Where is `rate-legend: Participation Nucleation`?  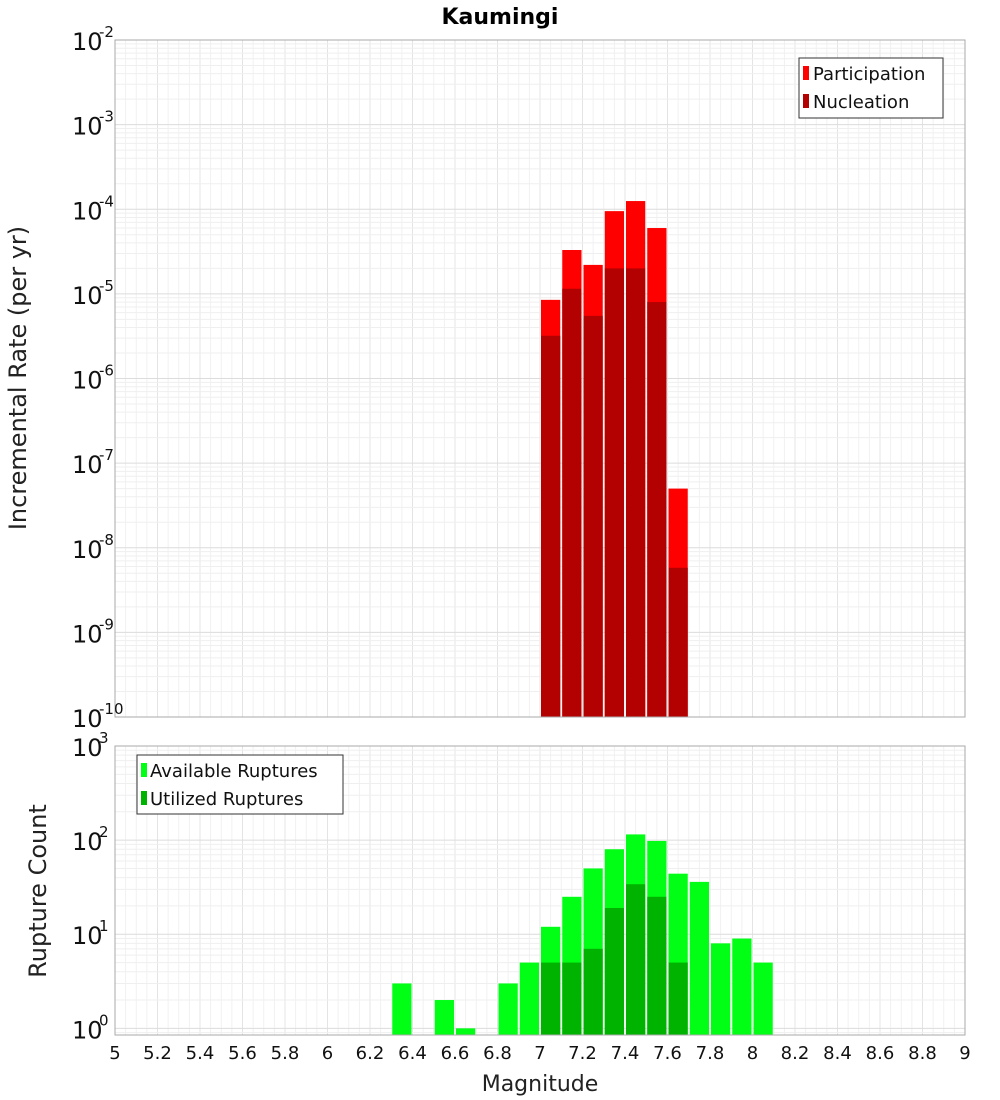 rate-legend: Participation Nucleation is located at coordinates (871, 88).